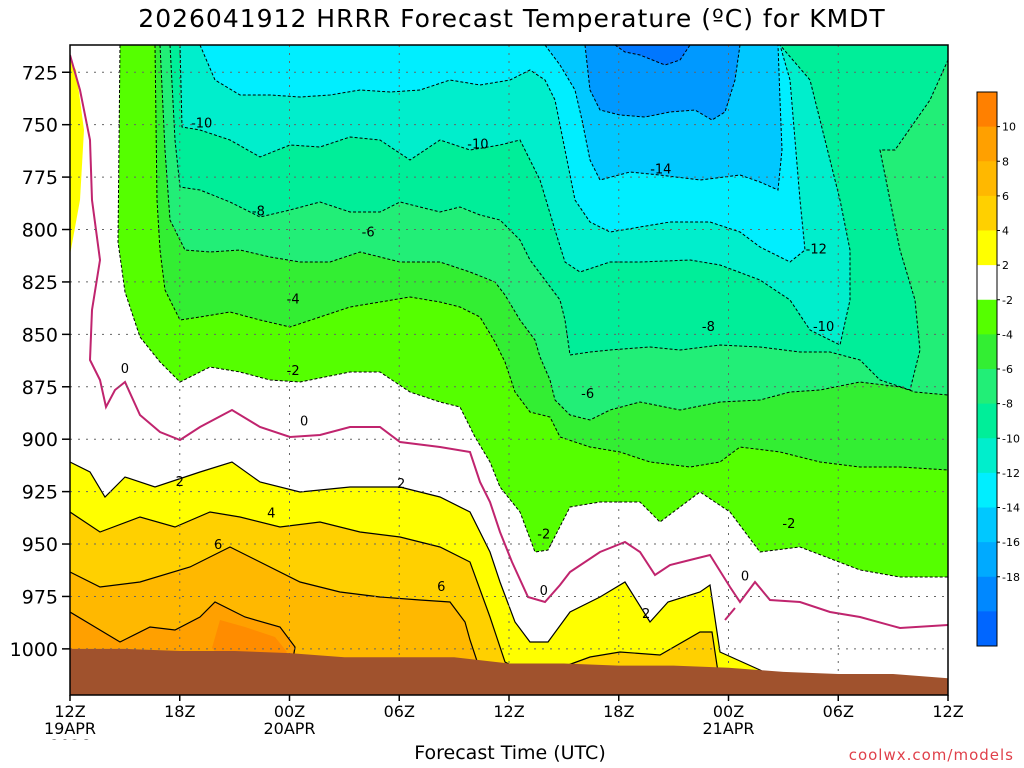 This screenshot has height=768, width=1024. Describe the element at coordinates (1005, 196) in the screenshot. I see `colorbar-label: 6` at that location.